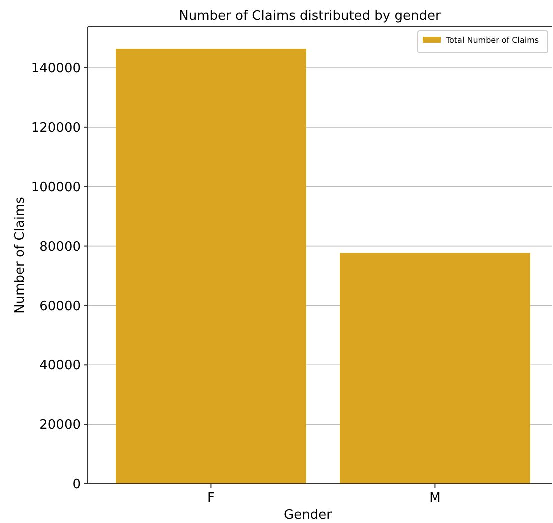 Image resolution: width=553 pixels, height=523 pixels. What do you see at coordinates (20, 255) in the screenshot?
I see `y-axis-title: Number of Claims` at bounding box center [20, 255].